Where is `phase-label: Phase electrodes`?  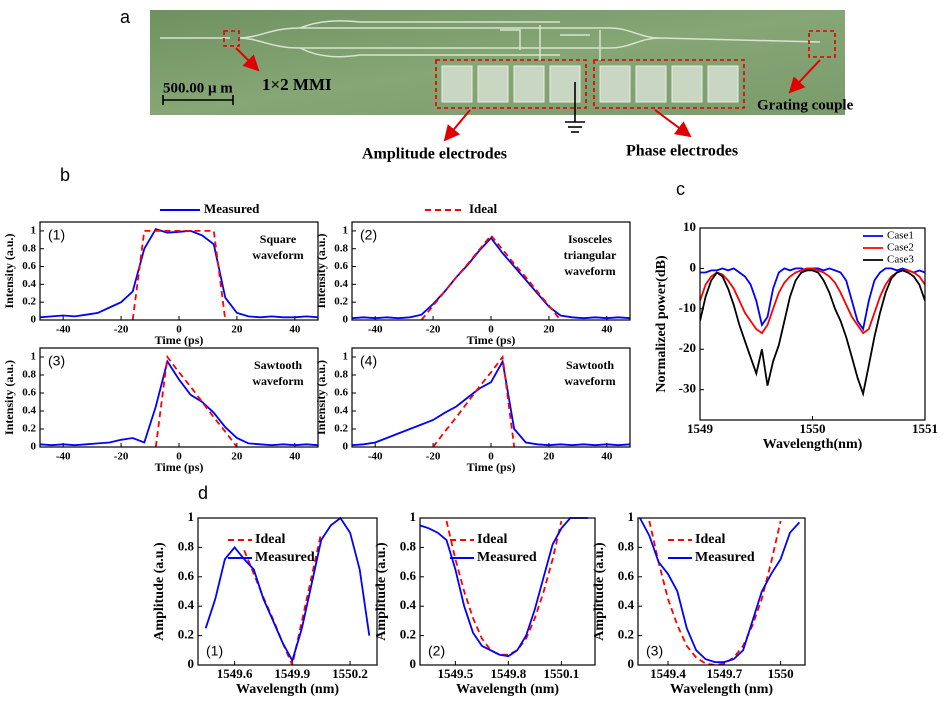 phase-label: Phase electrodes is located at coordinates (682, 151).